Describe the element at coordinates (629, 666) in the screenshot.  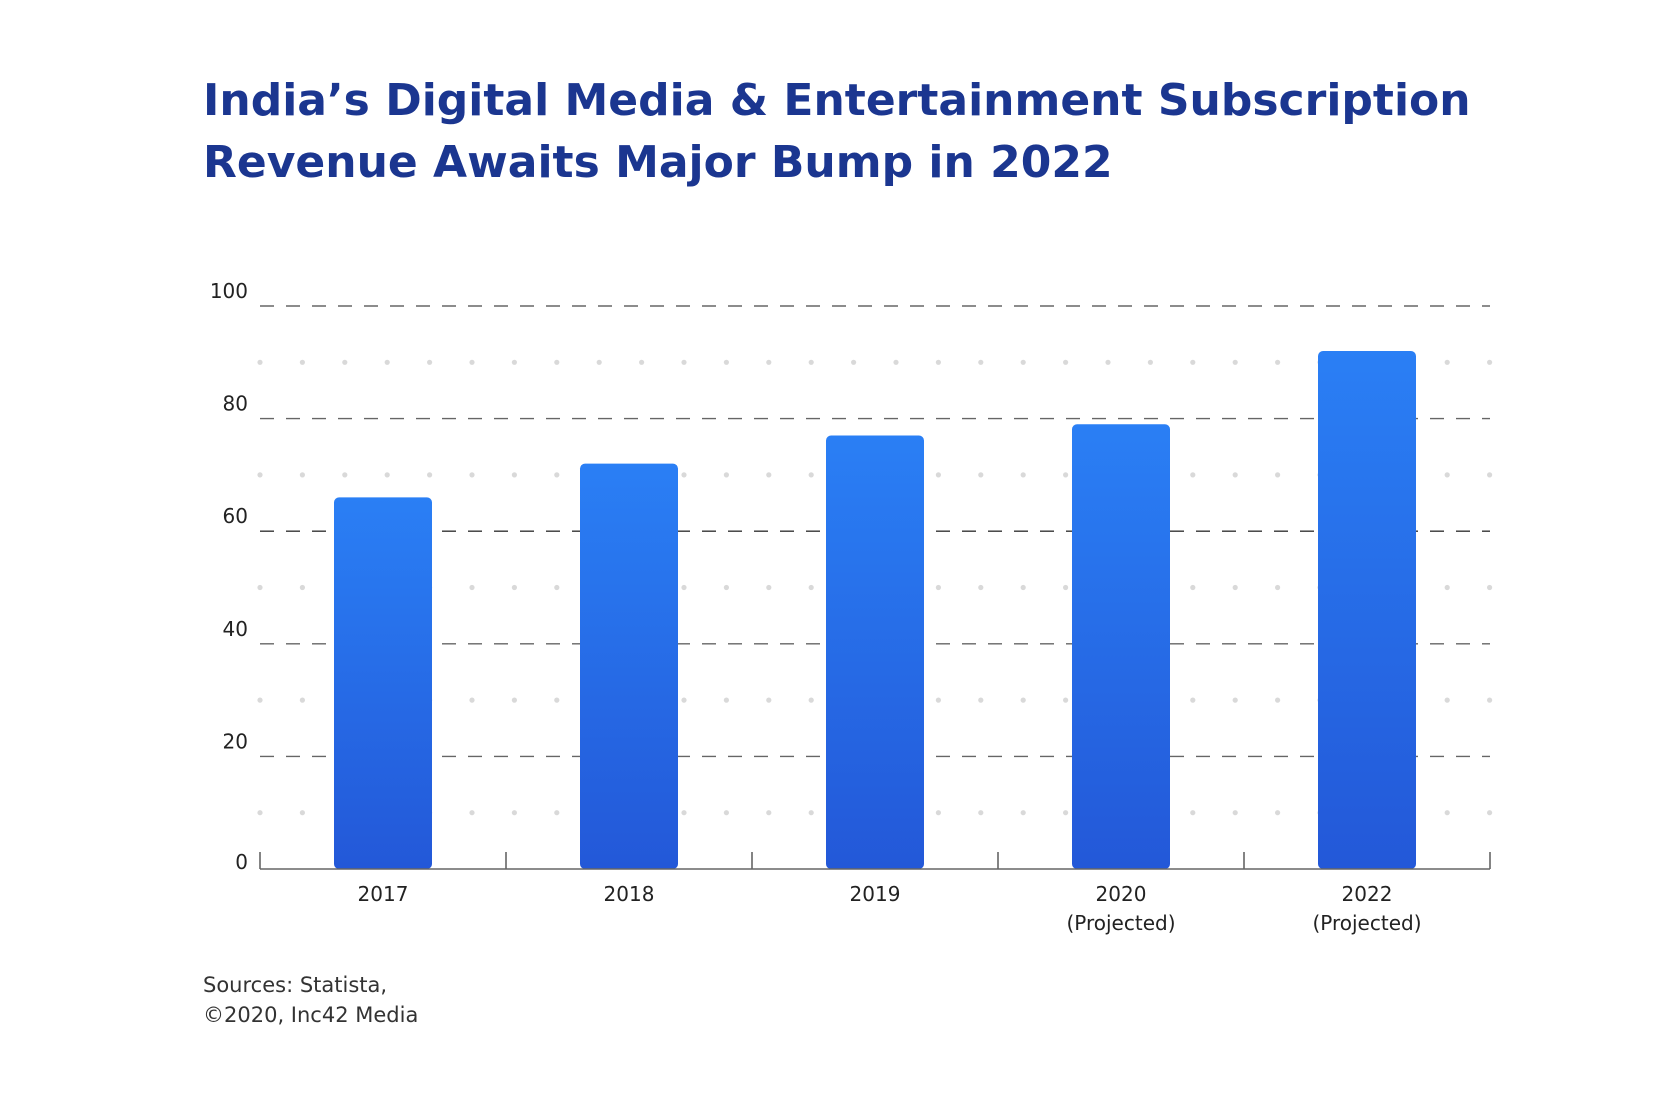
I see `bar-2018` at that location.